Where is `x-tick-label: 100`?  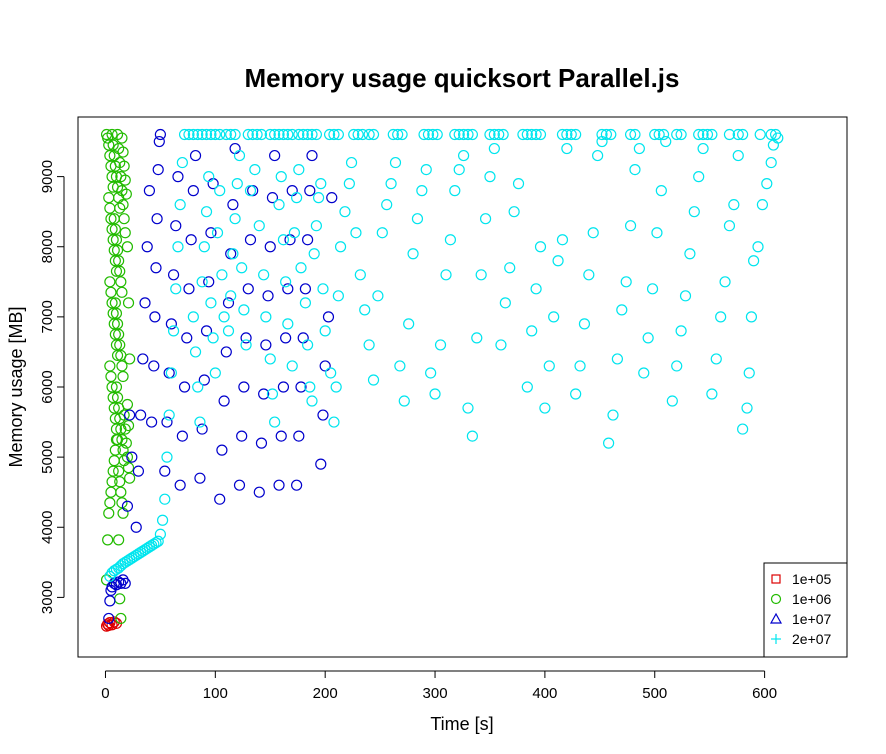
x-tick-label: 100 is located at coordinates (215, 693).